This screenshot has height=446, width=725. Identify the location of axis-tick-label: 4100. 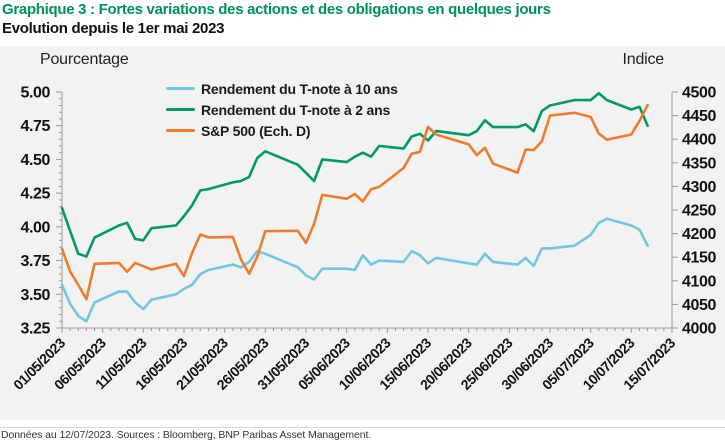
(699, 281).